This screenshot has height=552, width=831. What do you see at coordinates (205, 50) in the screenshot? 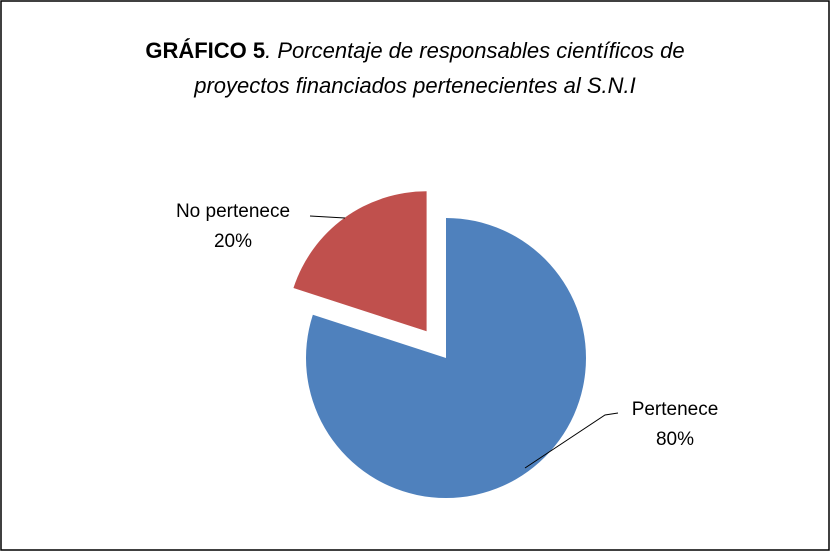
I see `title-prefix: GRÁFICO 5` at bounding box center [205, 50].